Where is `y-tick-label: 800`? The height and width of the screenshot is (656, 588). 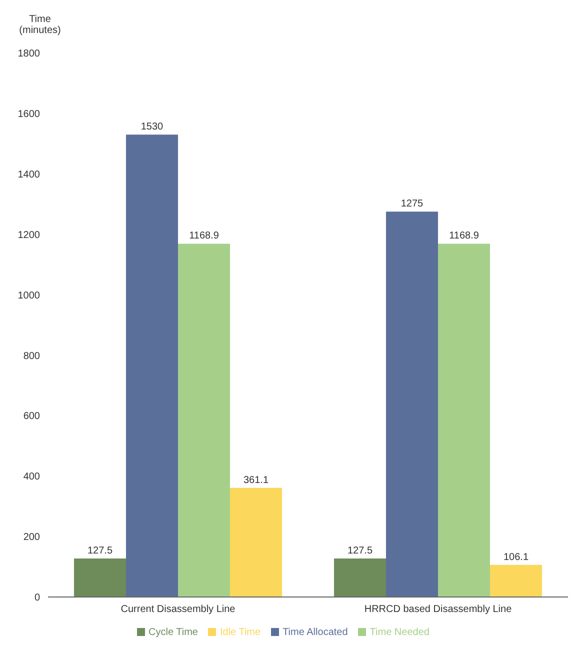 y-tick-label: 800 is located at coordinates (31, 356).